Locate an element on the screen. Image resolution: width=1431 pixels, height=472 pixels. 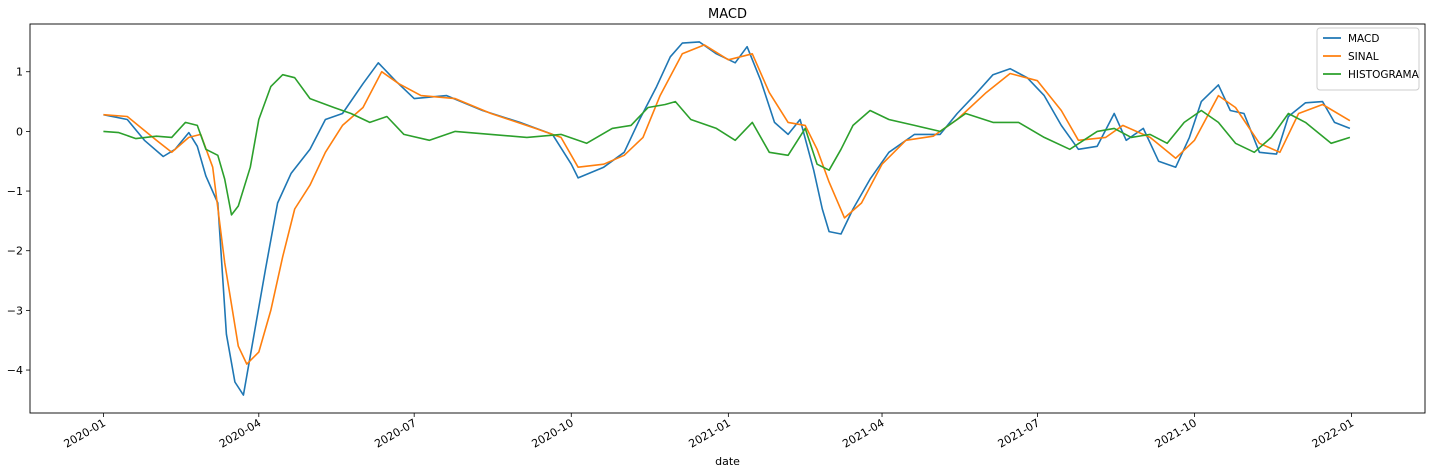
legend: MACD SINAL HISTOGRAMA is located at coordinates (1368, 59).